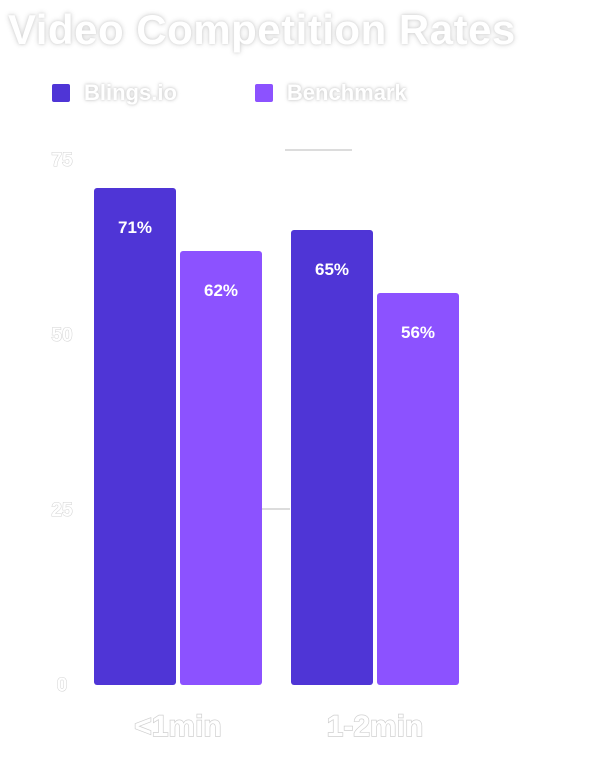  I want to click on x-category-label: <1min, so click(178, 726).